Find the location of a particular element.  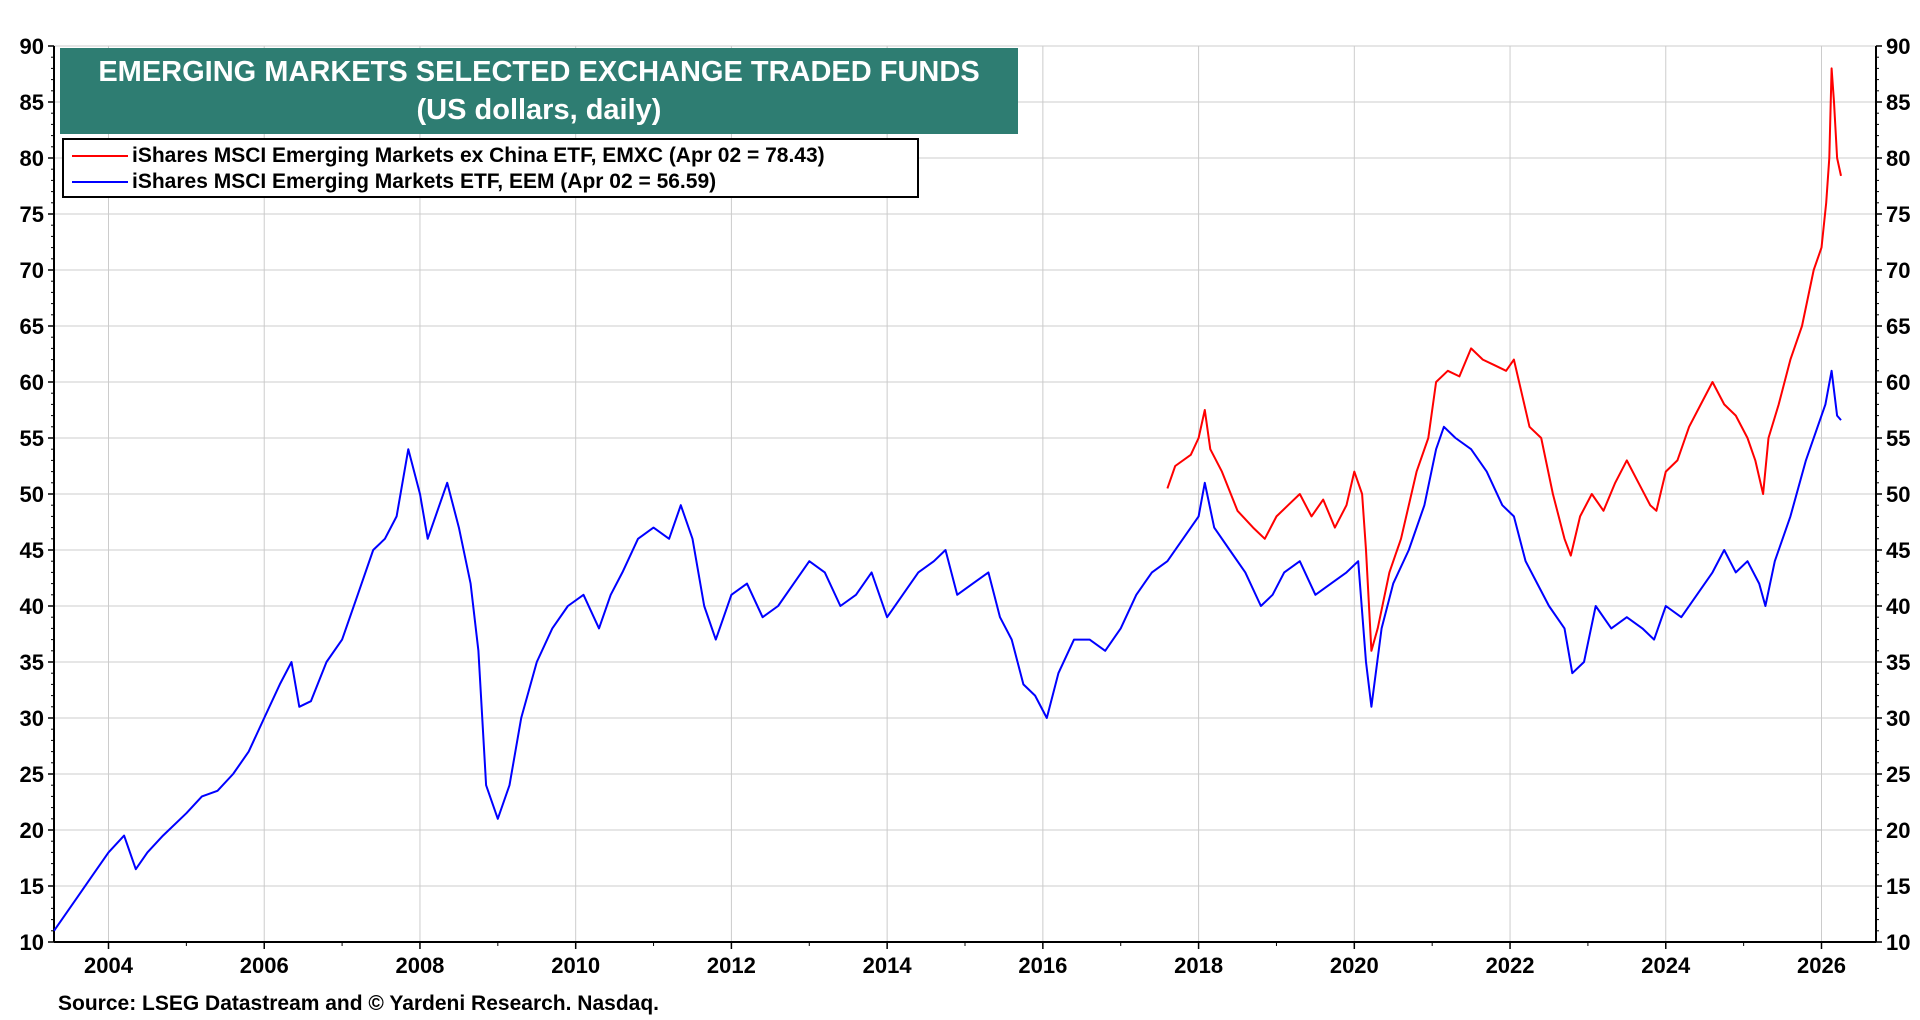

y-tick-label-left: 15 is located at coordinates (32, 886).